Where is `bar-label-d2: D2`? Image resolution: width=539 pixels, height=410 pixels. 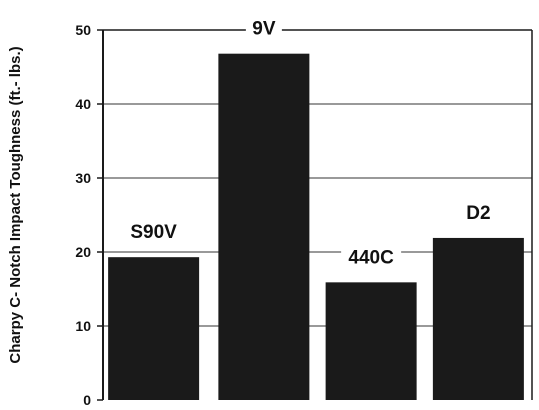
bar-label-d2: D2 is located at coordinates (478, 213).